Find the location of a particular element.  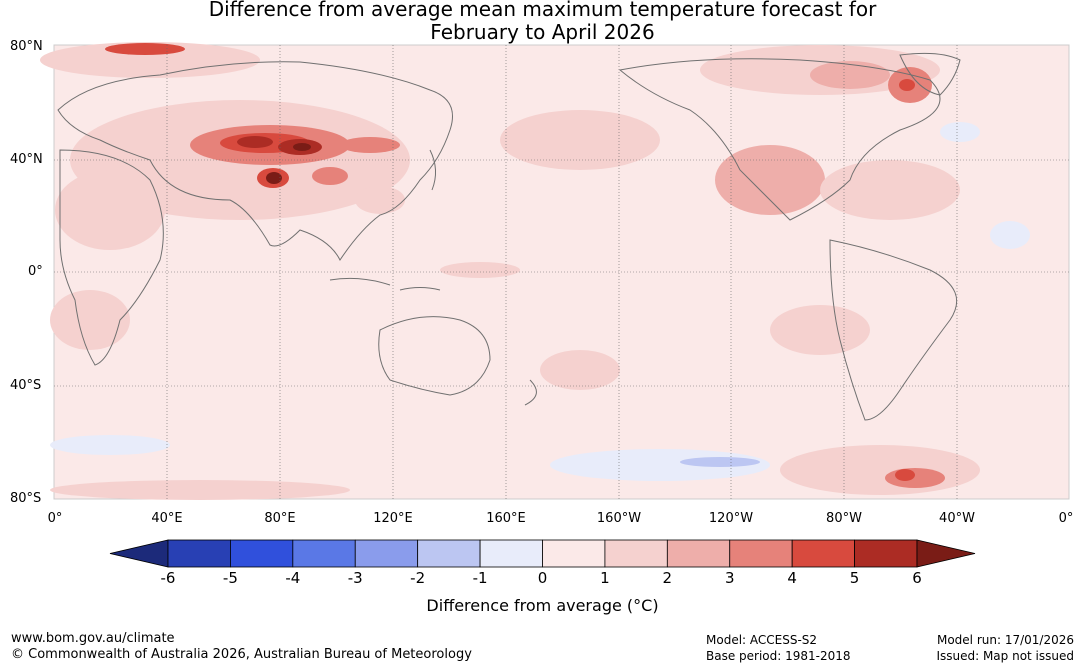

footer-issued: Issued: Map not issued is located at coordinates (1005, 656).